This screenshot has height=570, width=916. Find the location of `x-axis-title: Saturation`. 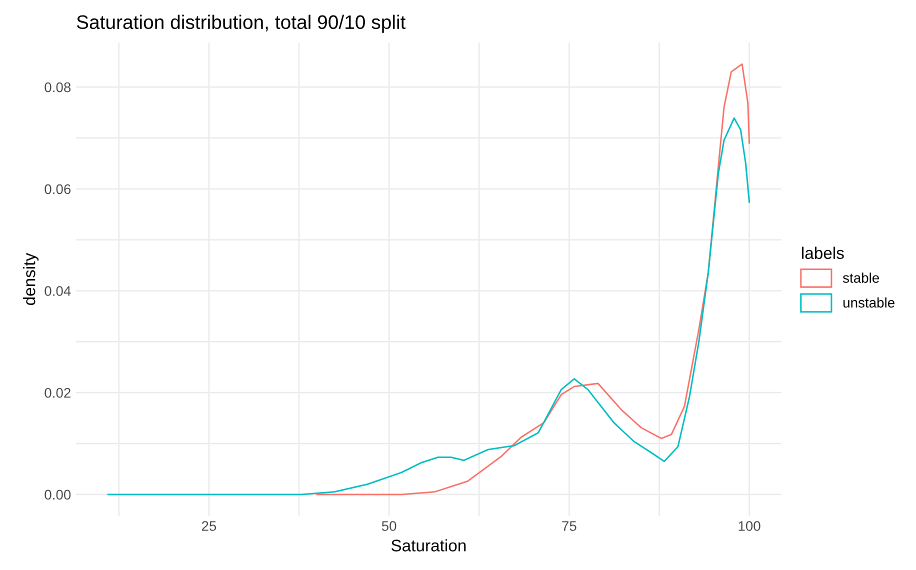

x-axis-title: Saturation is located at coordinates (428, 545).